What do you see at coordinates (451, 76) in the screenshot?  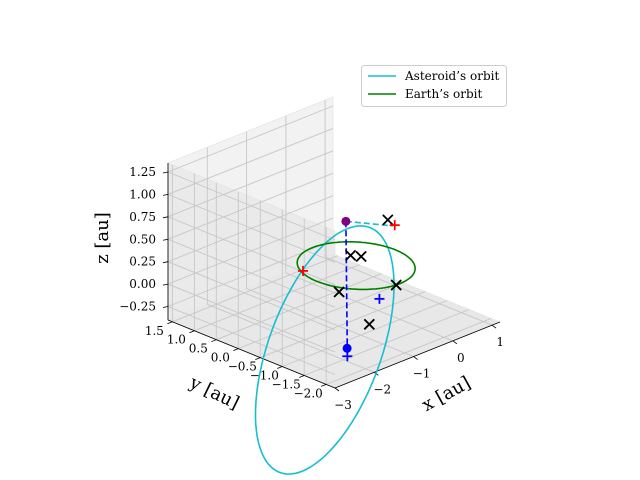 I see `legend-asteroid-label: Asteroid’s orbit` at bounding box center [451, 76].